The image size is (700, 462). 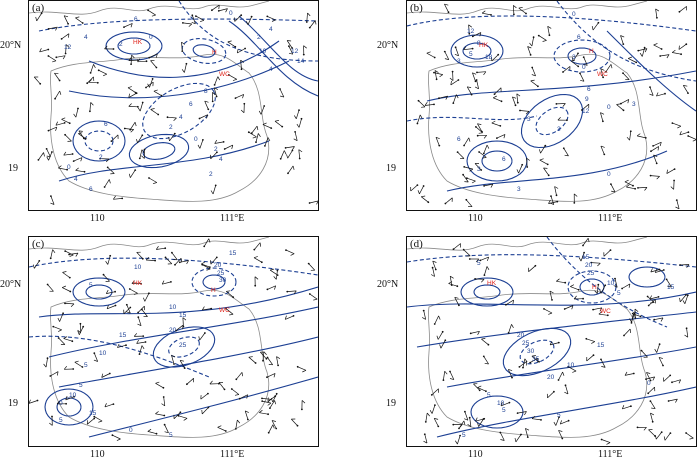 I want to click on contour-value-label: 6, so click(x=106, y=124).